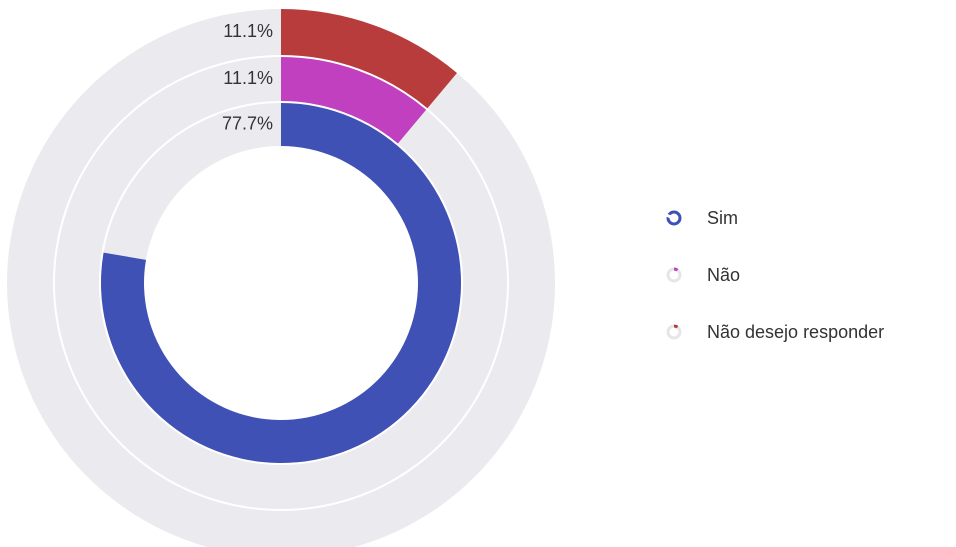  I want to click on legend-item: Não, so click(703, 275).